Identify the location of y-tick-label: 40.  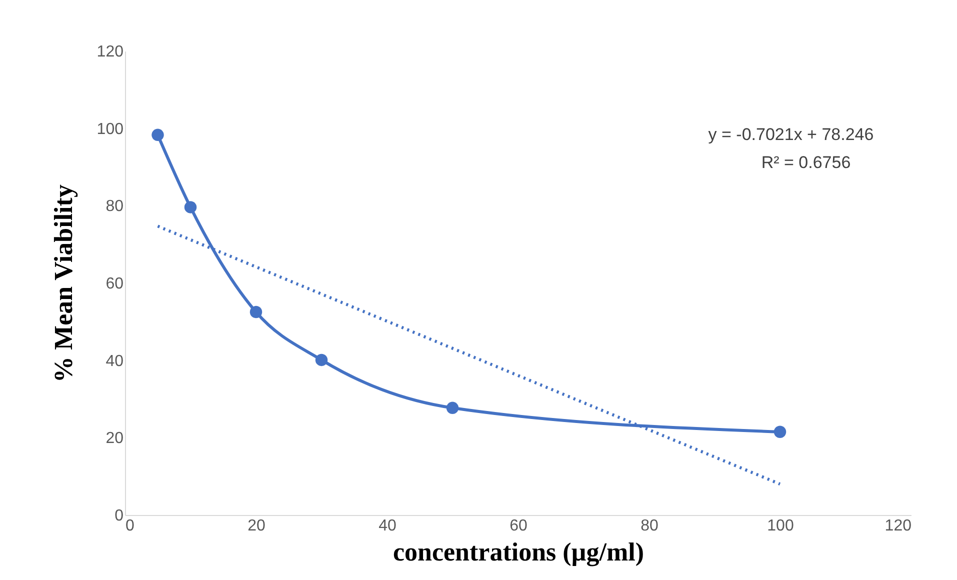
(115, 361).